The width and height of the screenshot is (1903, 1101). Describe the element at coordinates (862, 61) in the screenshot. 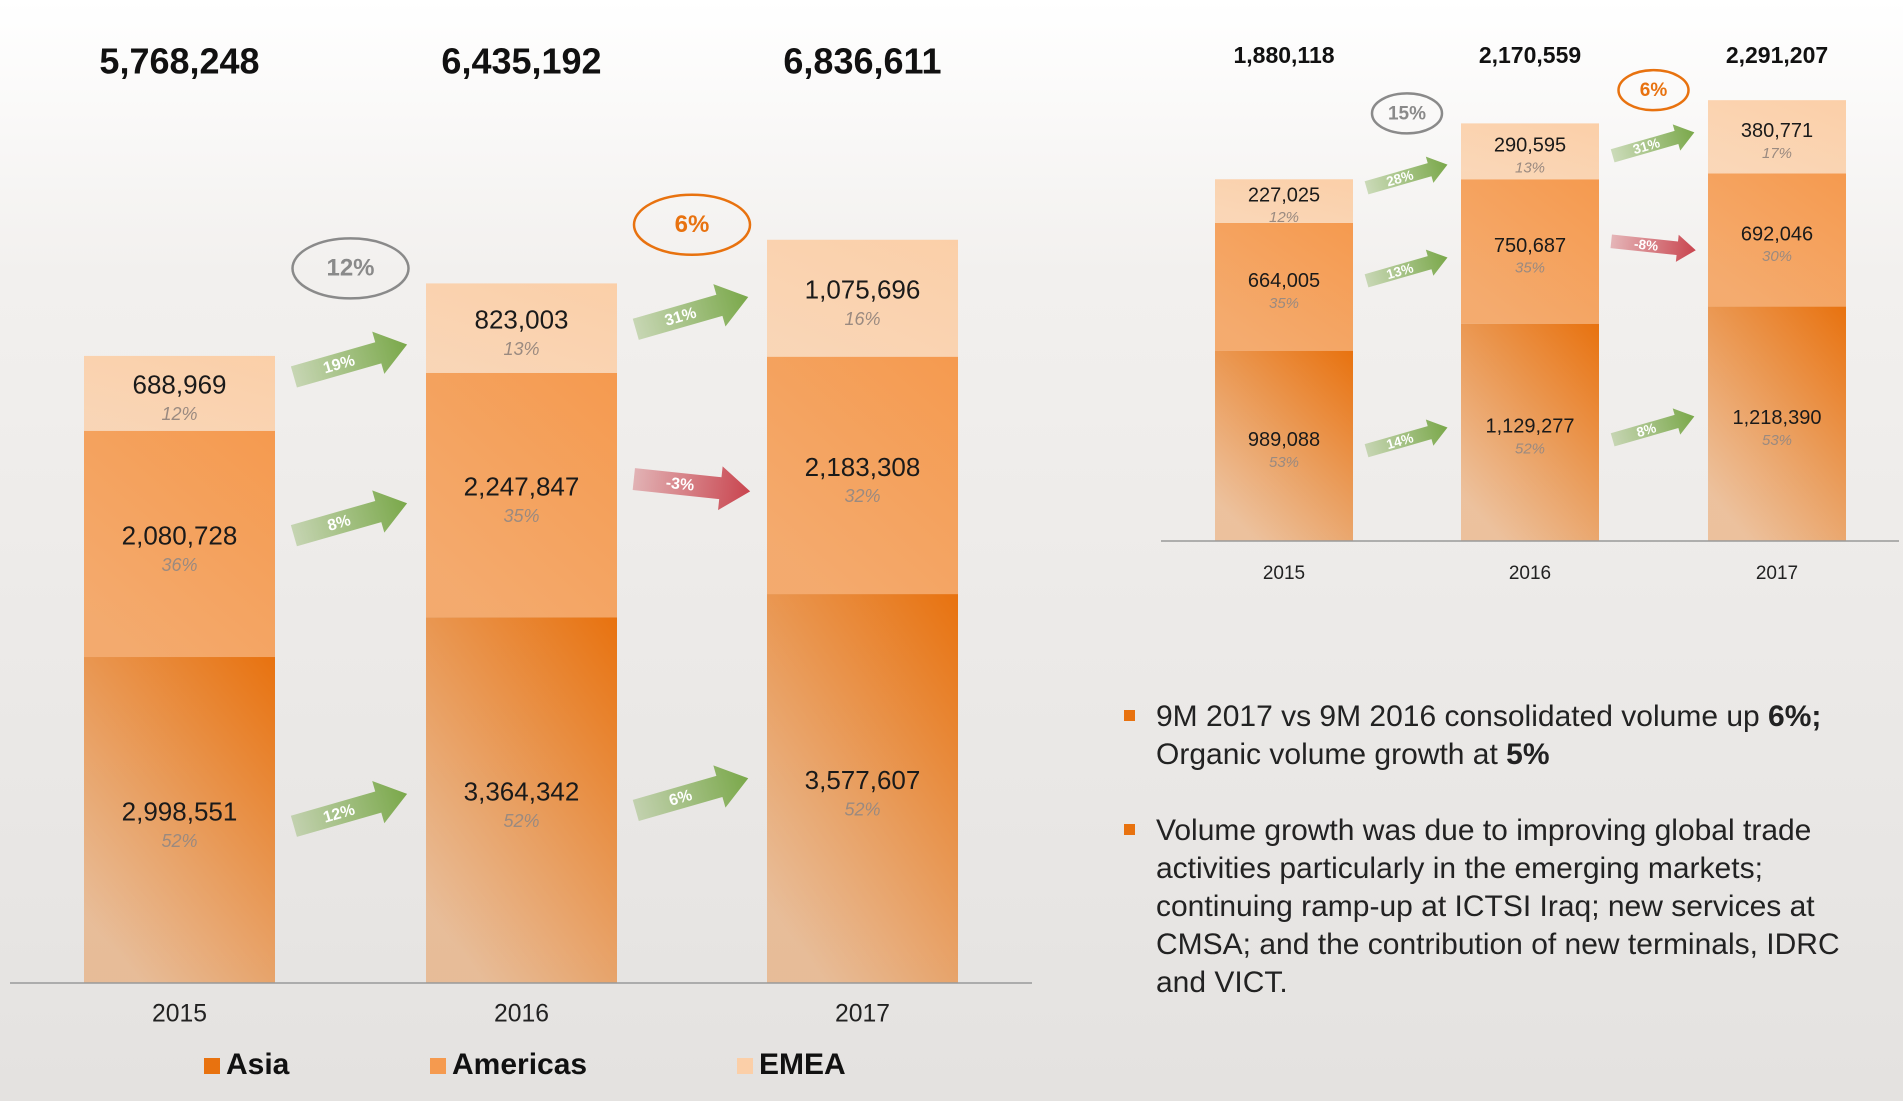

I see `total-label: 6,836,611` at that location.